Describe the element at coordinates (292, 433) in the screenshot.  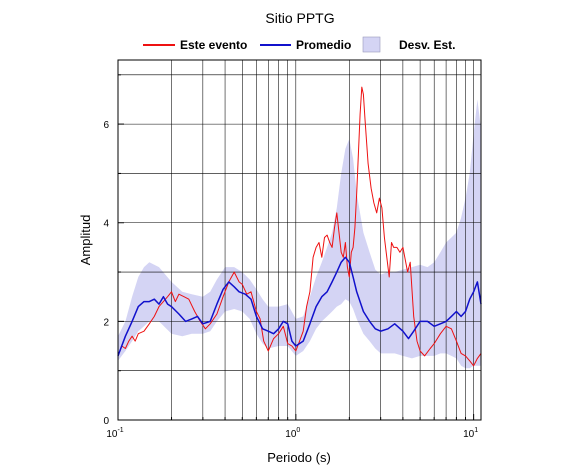
I see `x-tick-label: 10⁰` at that location.